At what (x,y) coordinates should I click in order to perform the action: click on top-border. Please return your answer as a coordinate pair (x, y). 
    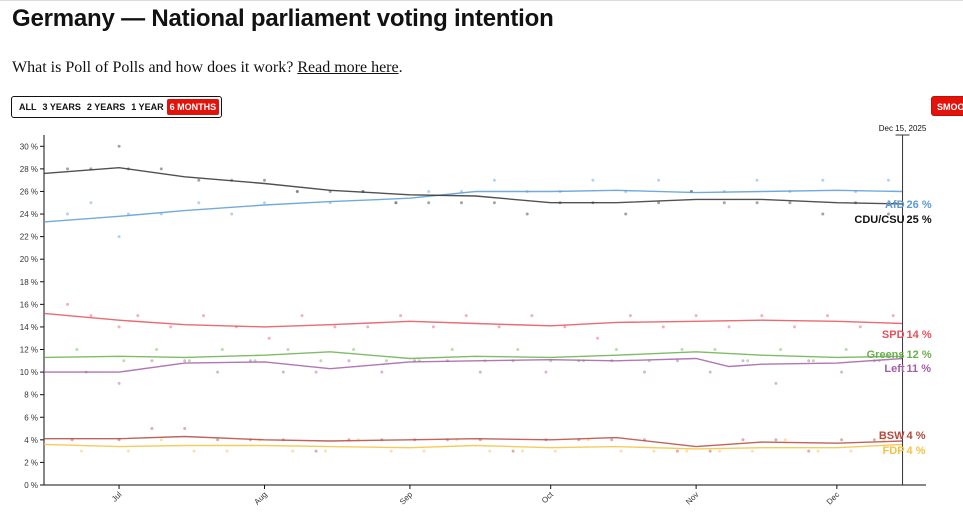
    Looking at the image, I should click on (481, 0).